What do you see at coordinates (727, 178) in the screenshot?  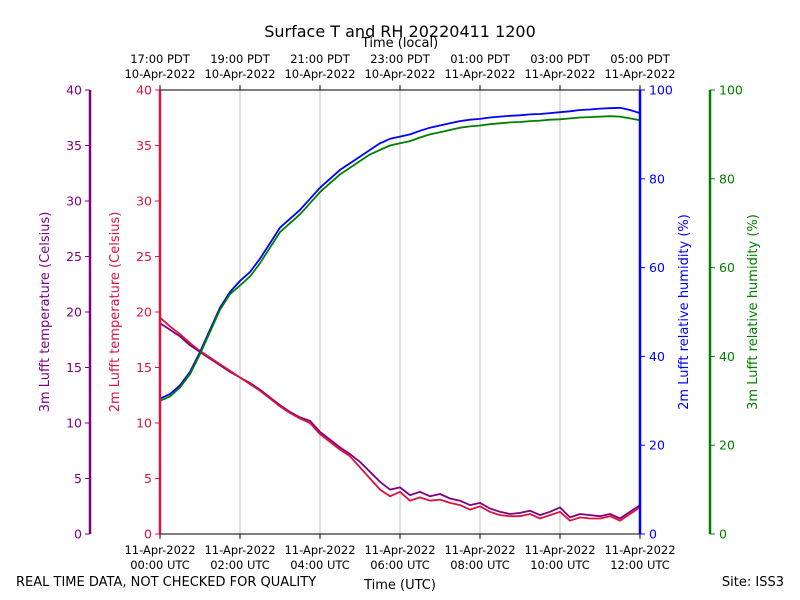 I see `tick-label-rh3m: 80` at bounding box center [727, 178].